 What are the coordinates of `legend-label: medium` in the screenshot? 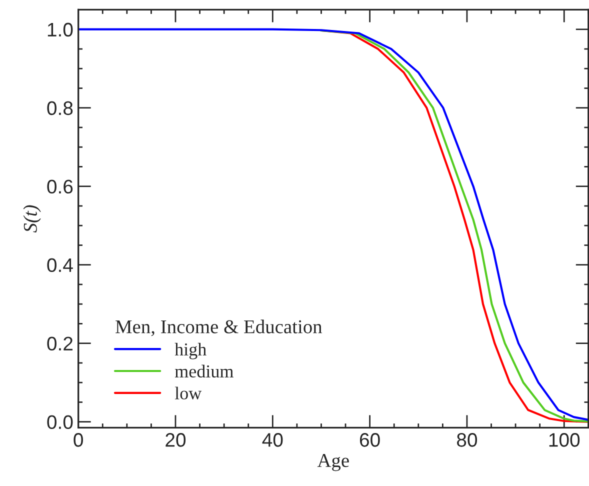 It's located at (204, 371).